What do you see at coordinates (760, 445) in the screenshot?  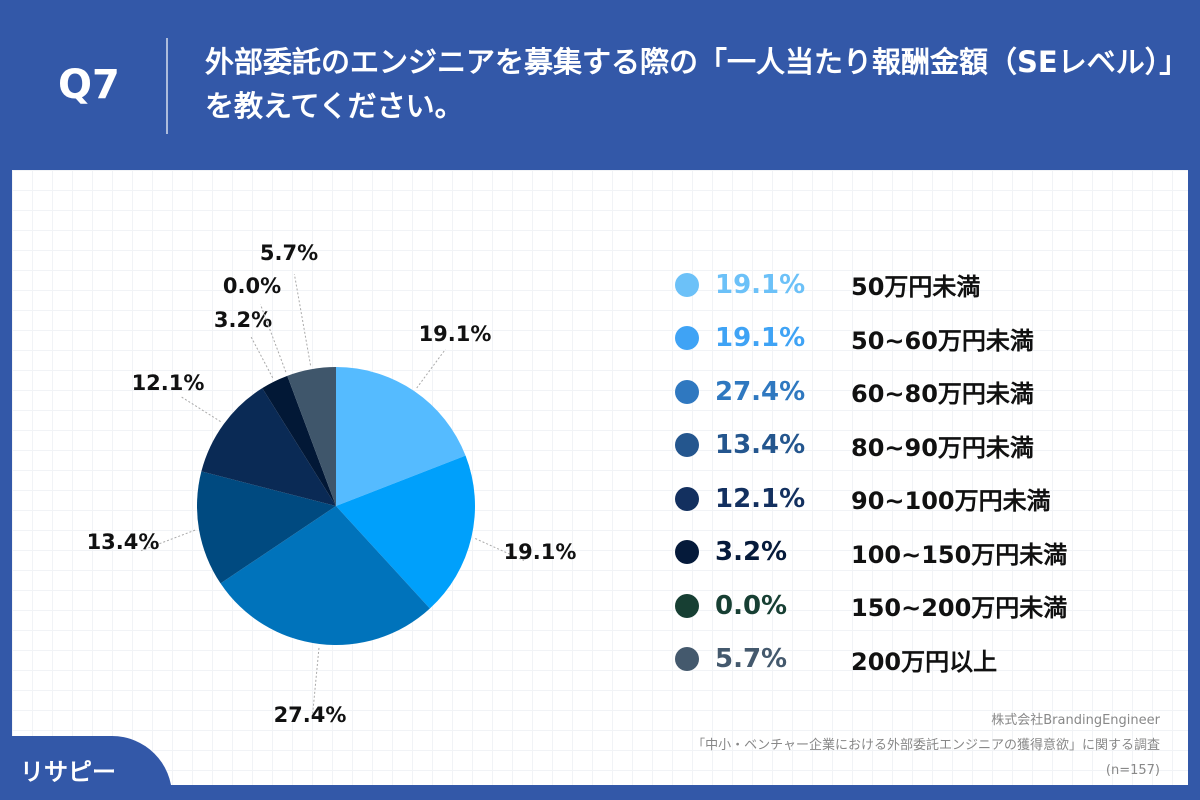 I see `legend-percent: 13.4%` at bounding box center [760, 445].